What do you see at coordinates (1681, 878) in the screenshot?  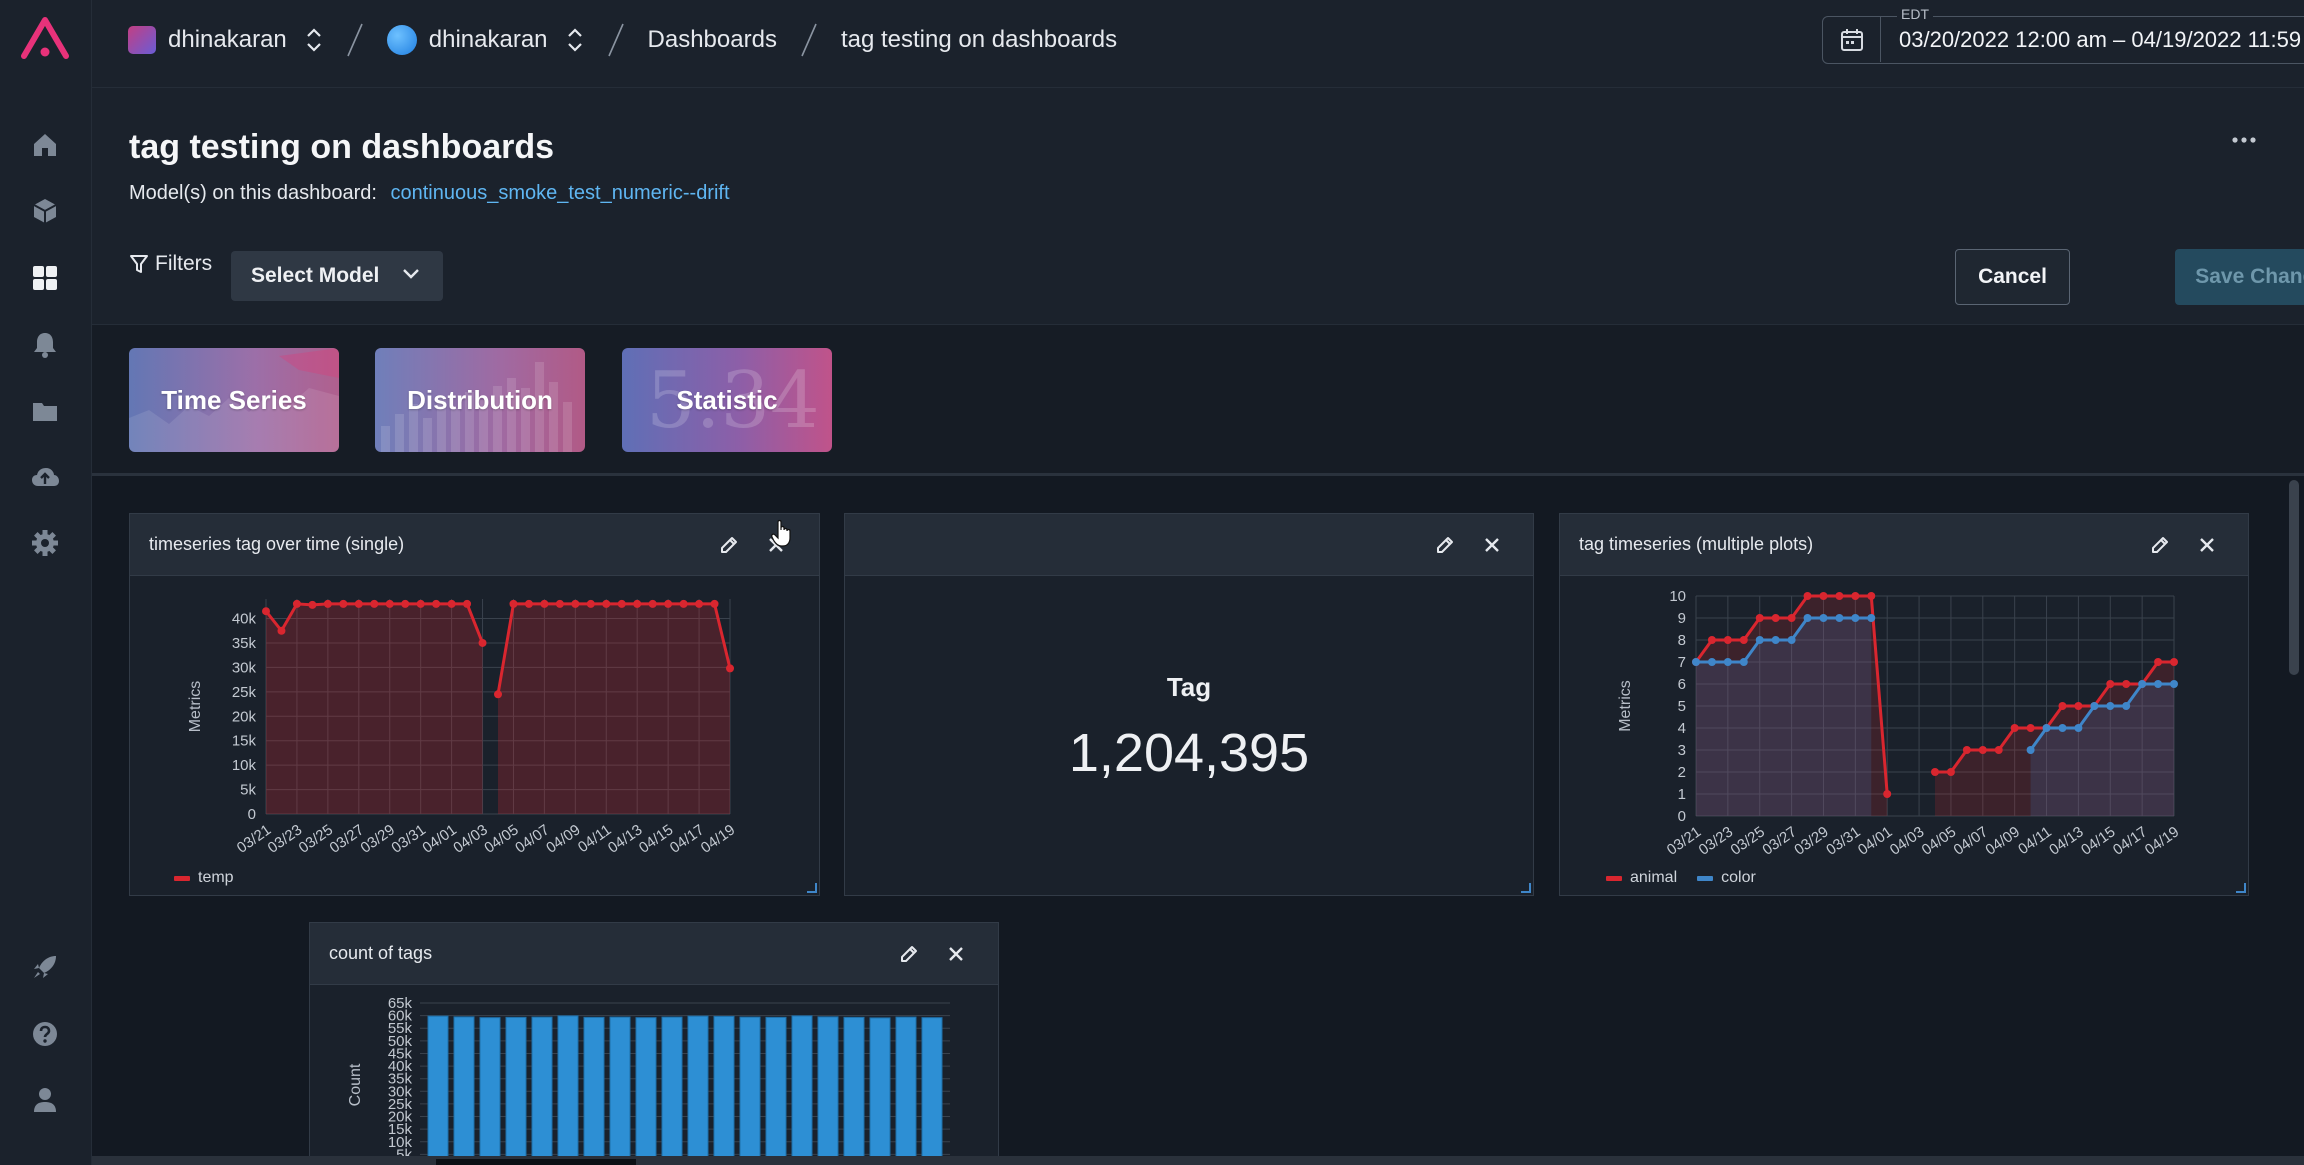 I see `chart-legend: animal color` at bounding box center [1681, 878].